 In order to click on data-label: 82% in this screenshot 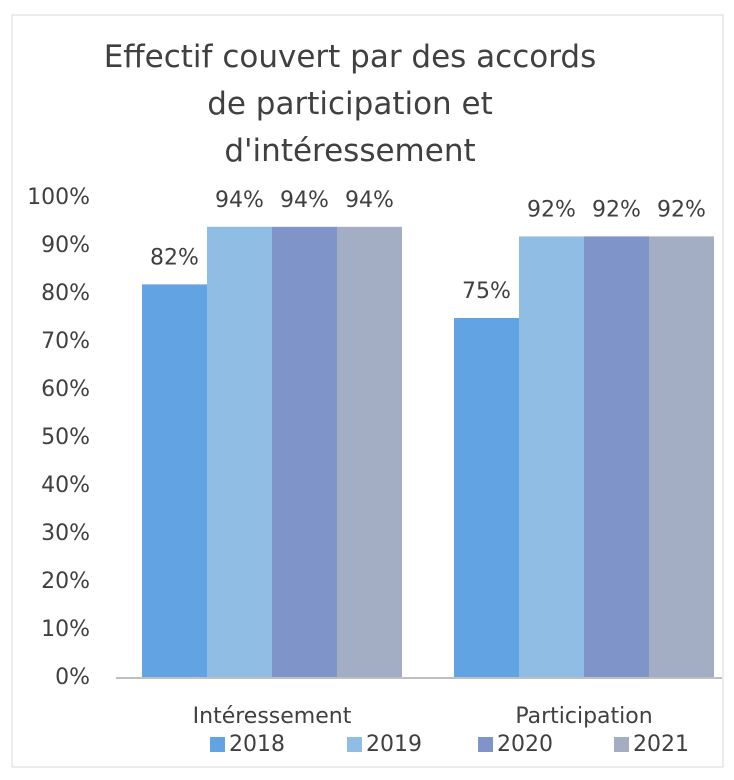, I will do `click(174, 257)`.